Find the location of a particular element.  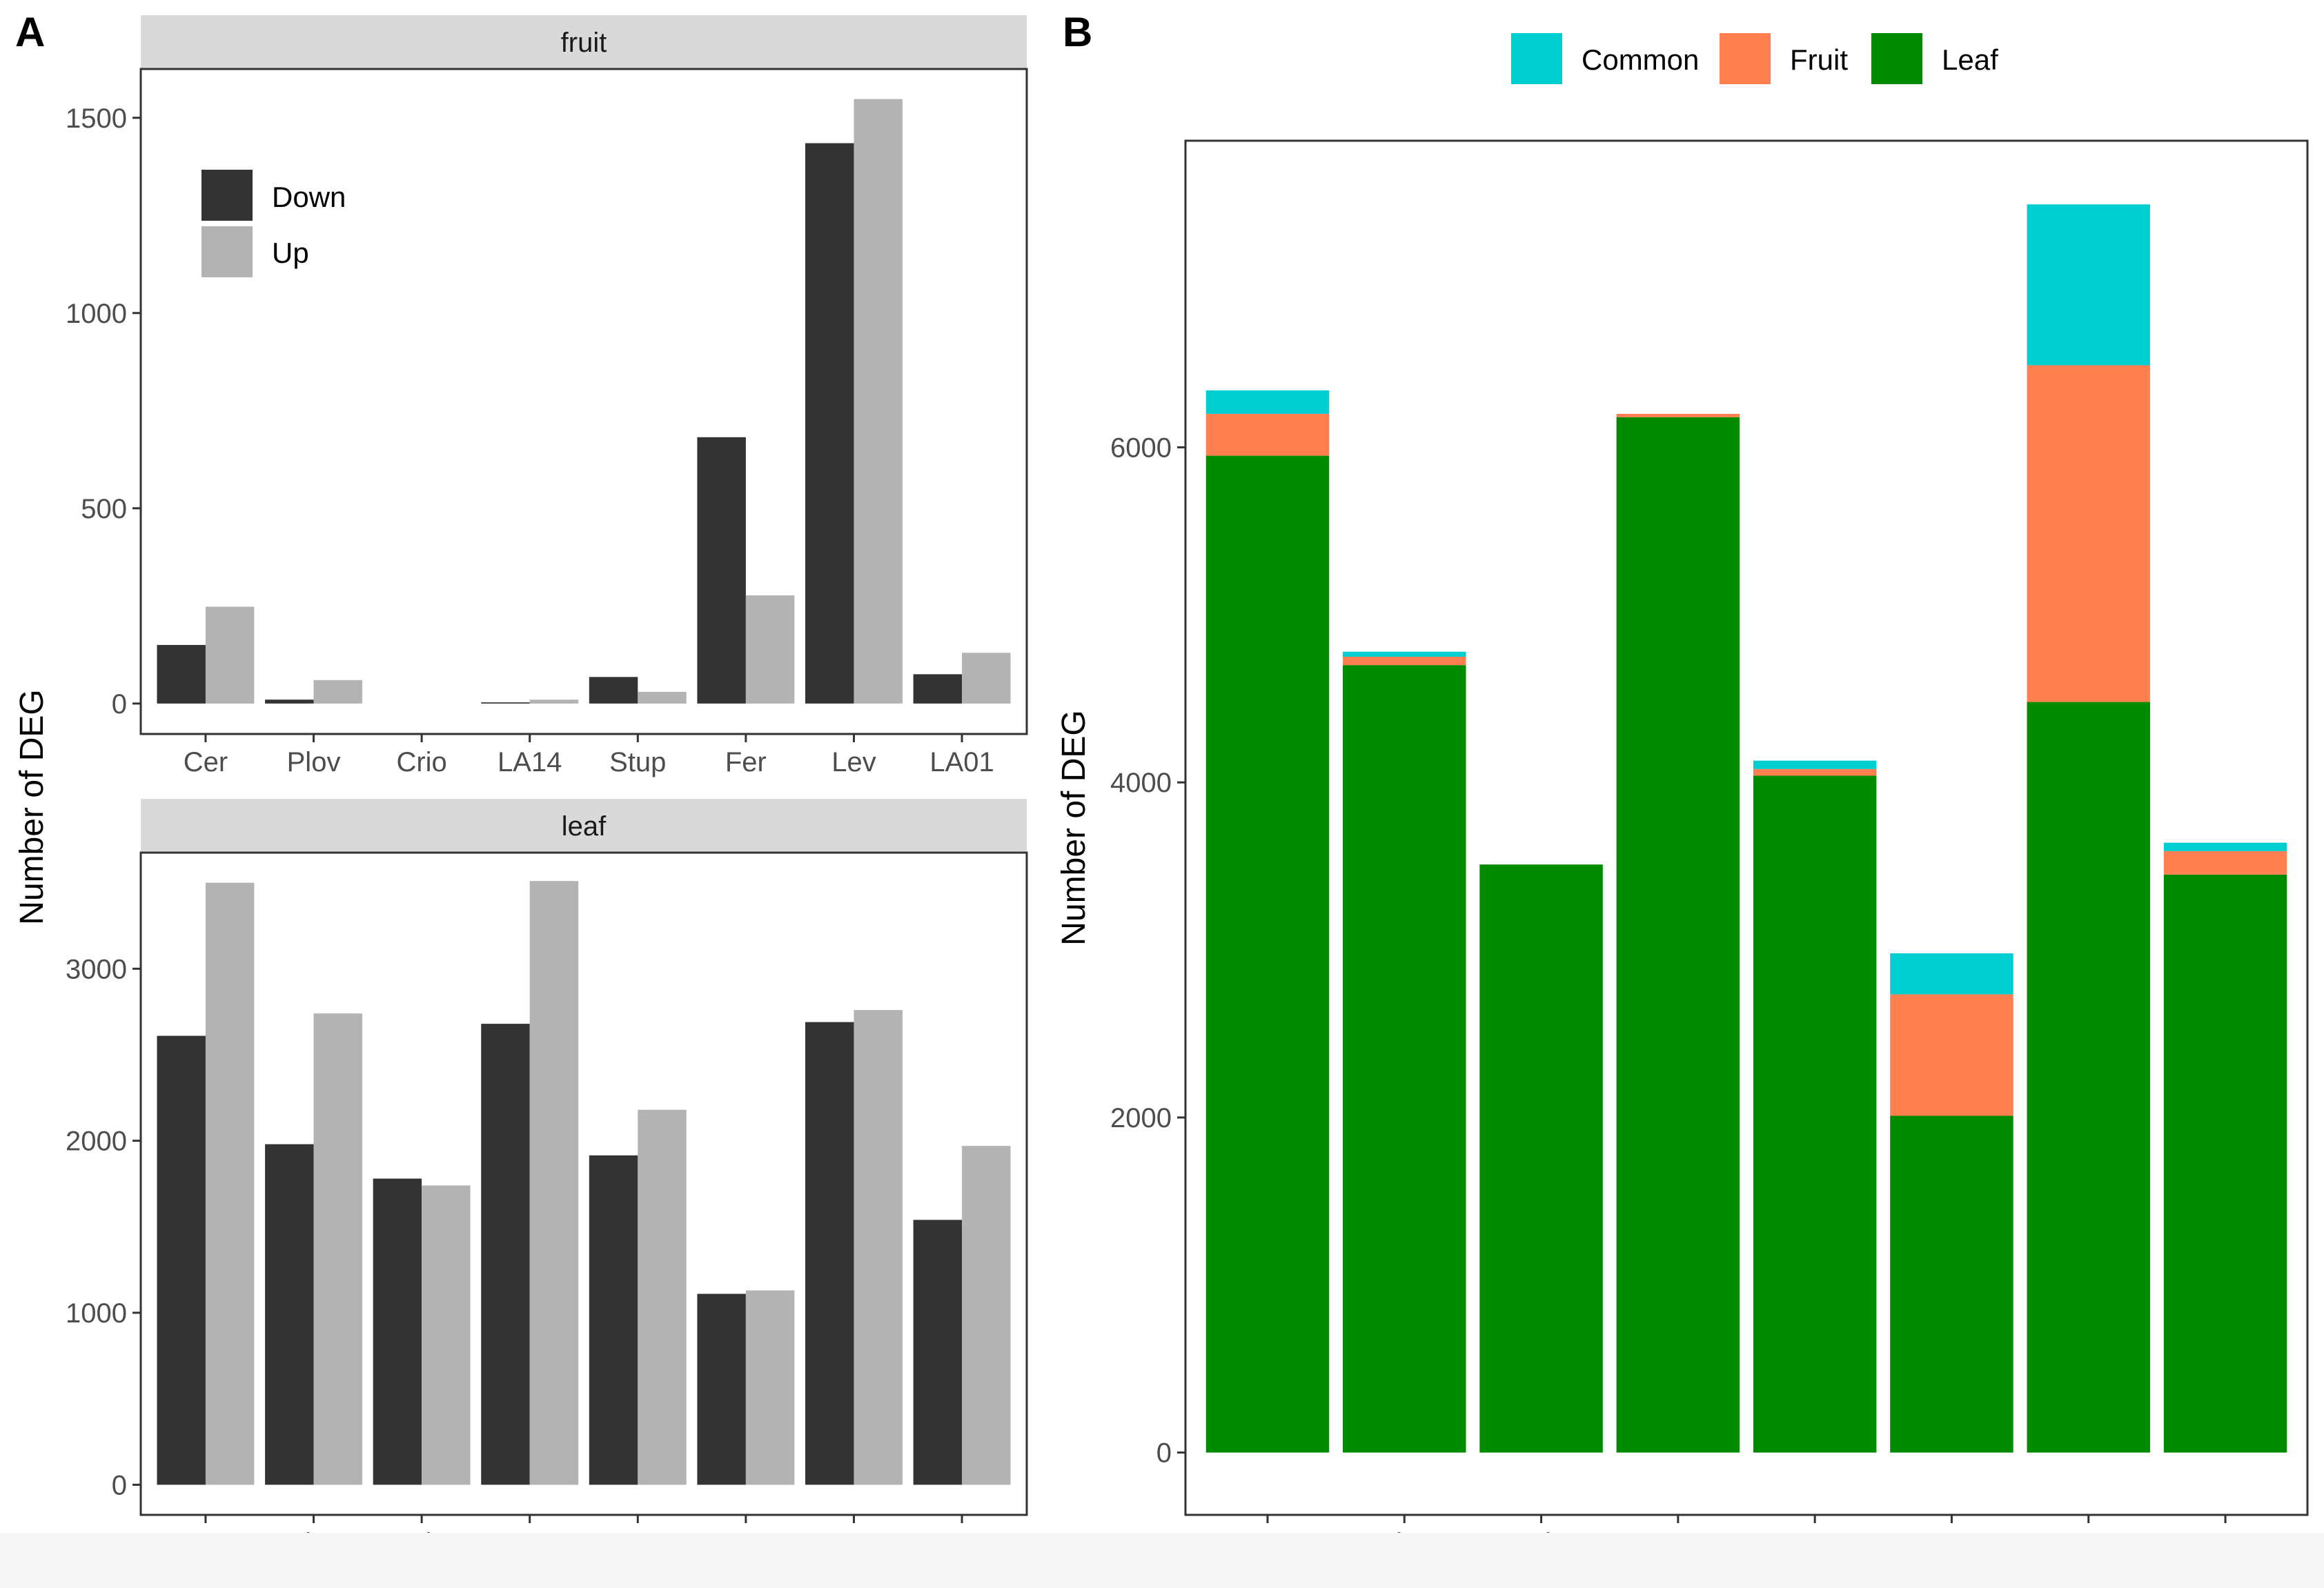

leaf-bar-stup-down is located at coordinates (613, 1320).